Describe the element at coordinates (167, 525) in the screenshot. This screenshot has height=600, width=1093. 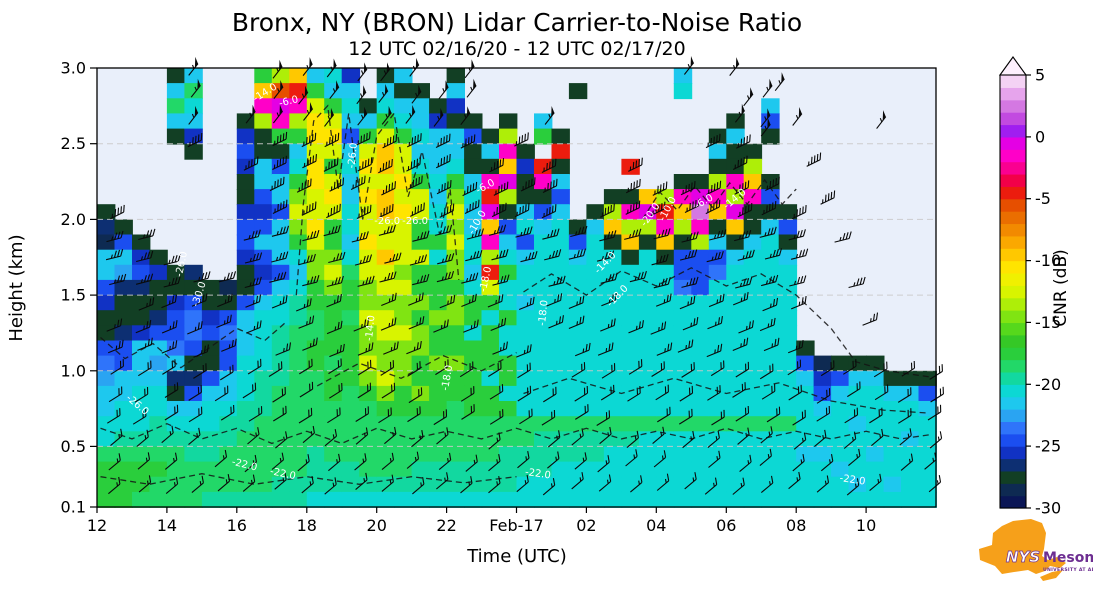
I see `x-tick-label: 14` at that location.